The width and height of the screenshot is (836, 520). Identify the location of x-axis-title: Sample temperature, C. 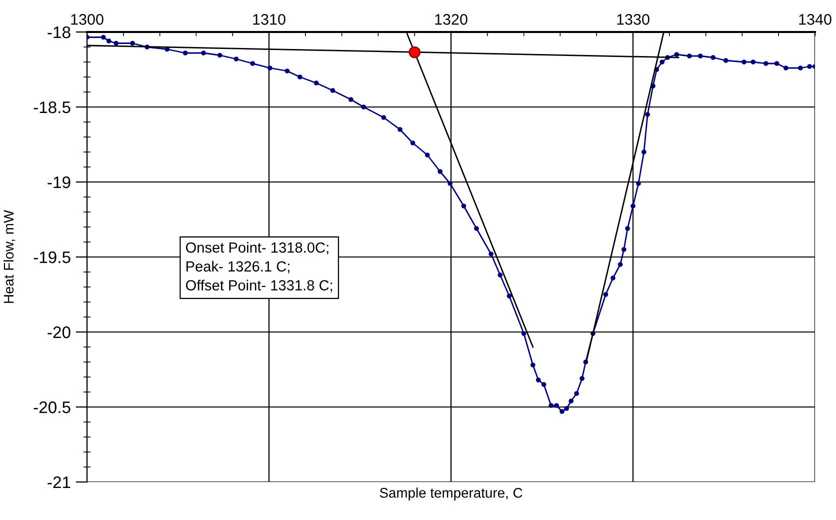
(451, 494).